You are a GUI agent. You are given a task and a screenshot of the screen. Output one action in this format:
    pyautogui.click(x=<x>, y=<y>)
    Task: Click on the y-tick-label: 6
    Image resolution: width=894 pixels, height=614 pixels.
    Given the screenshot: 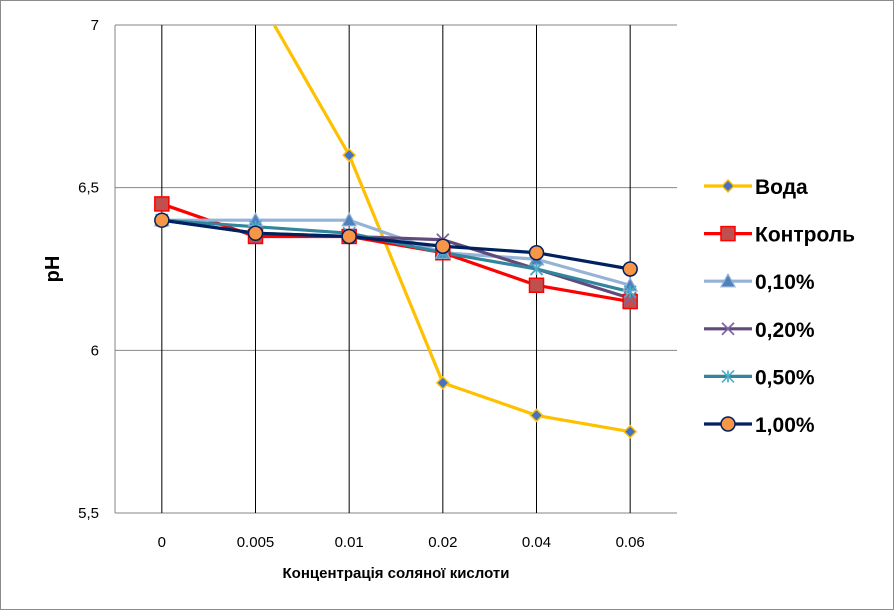 What is the action you would take?
    pyautogui.click(x=95, y=350)
    